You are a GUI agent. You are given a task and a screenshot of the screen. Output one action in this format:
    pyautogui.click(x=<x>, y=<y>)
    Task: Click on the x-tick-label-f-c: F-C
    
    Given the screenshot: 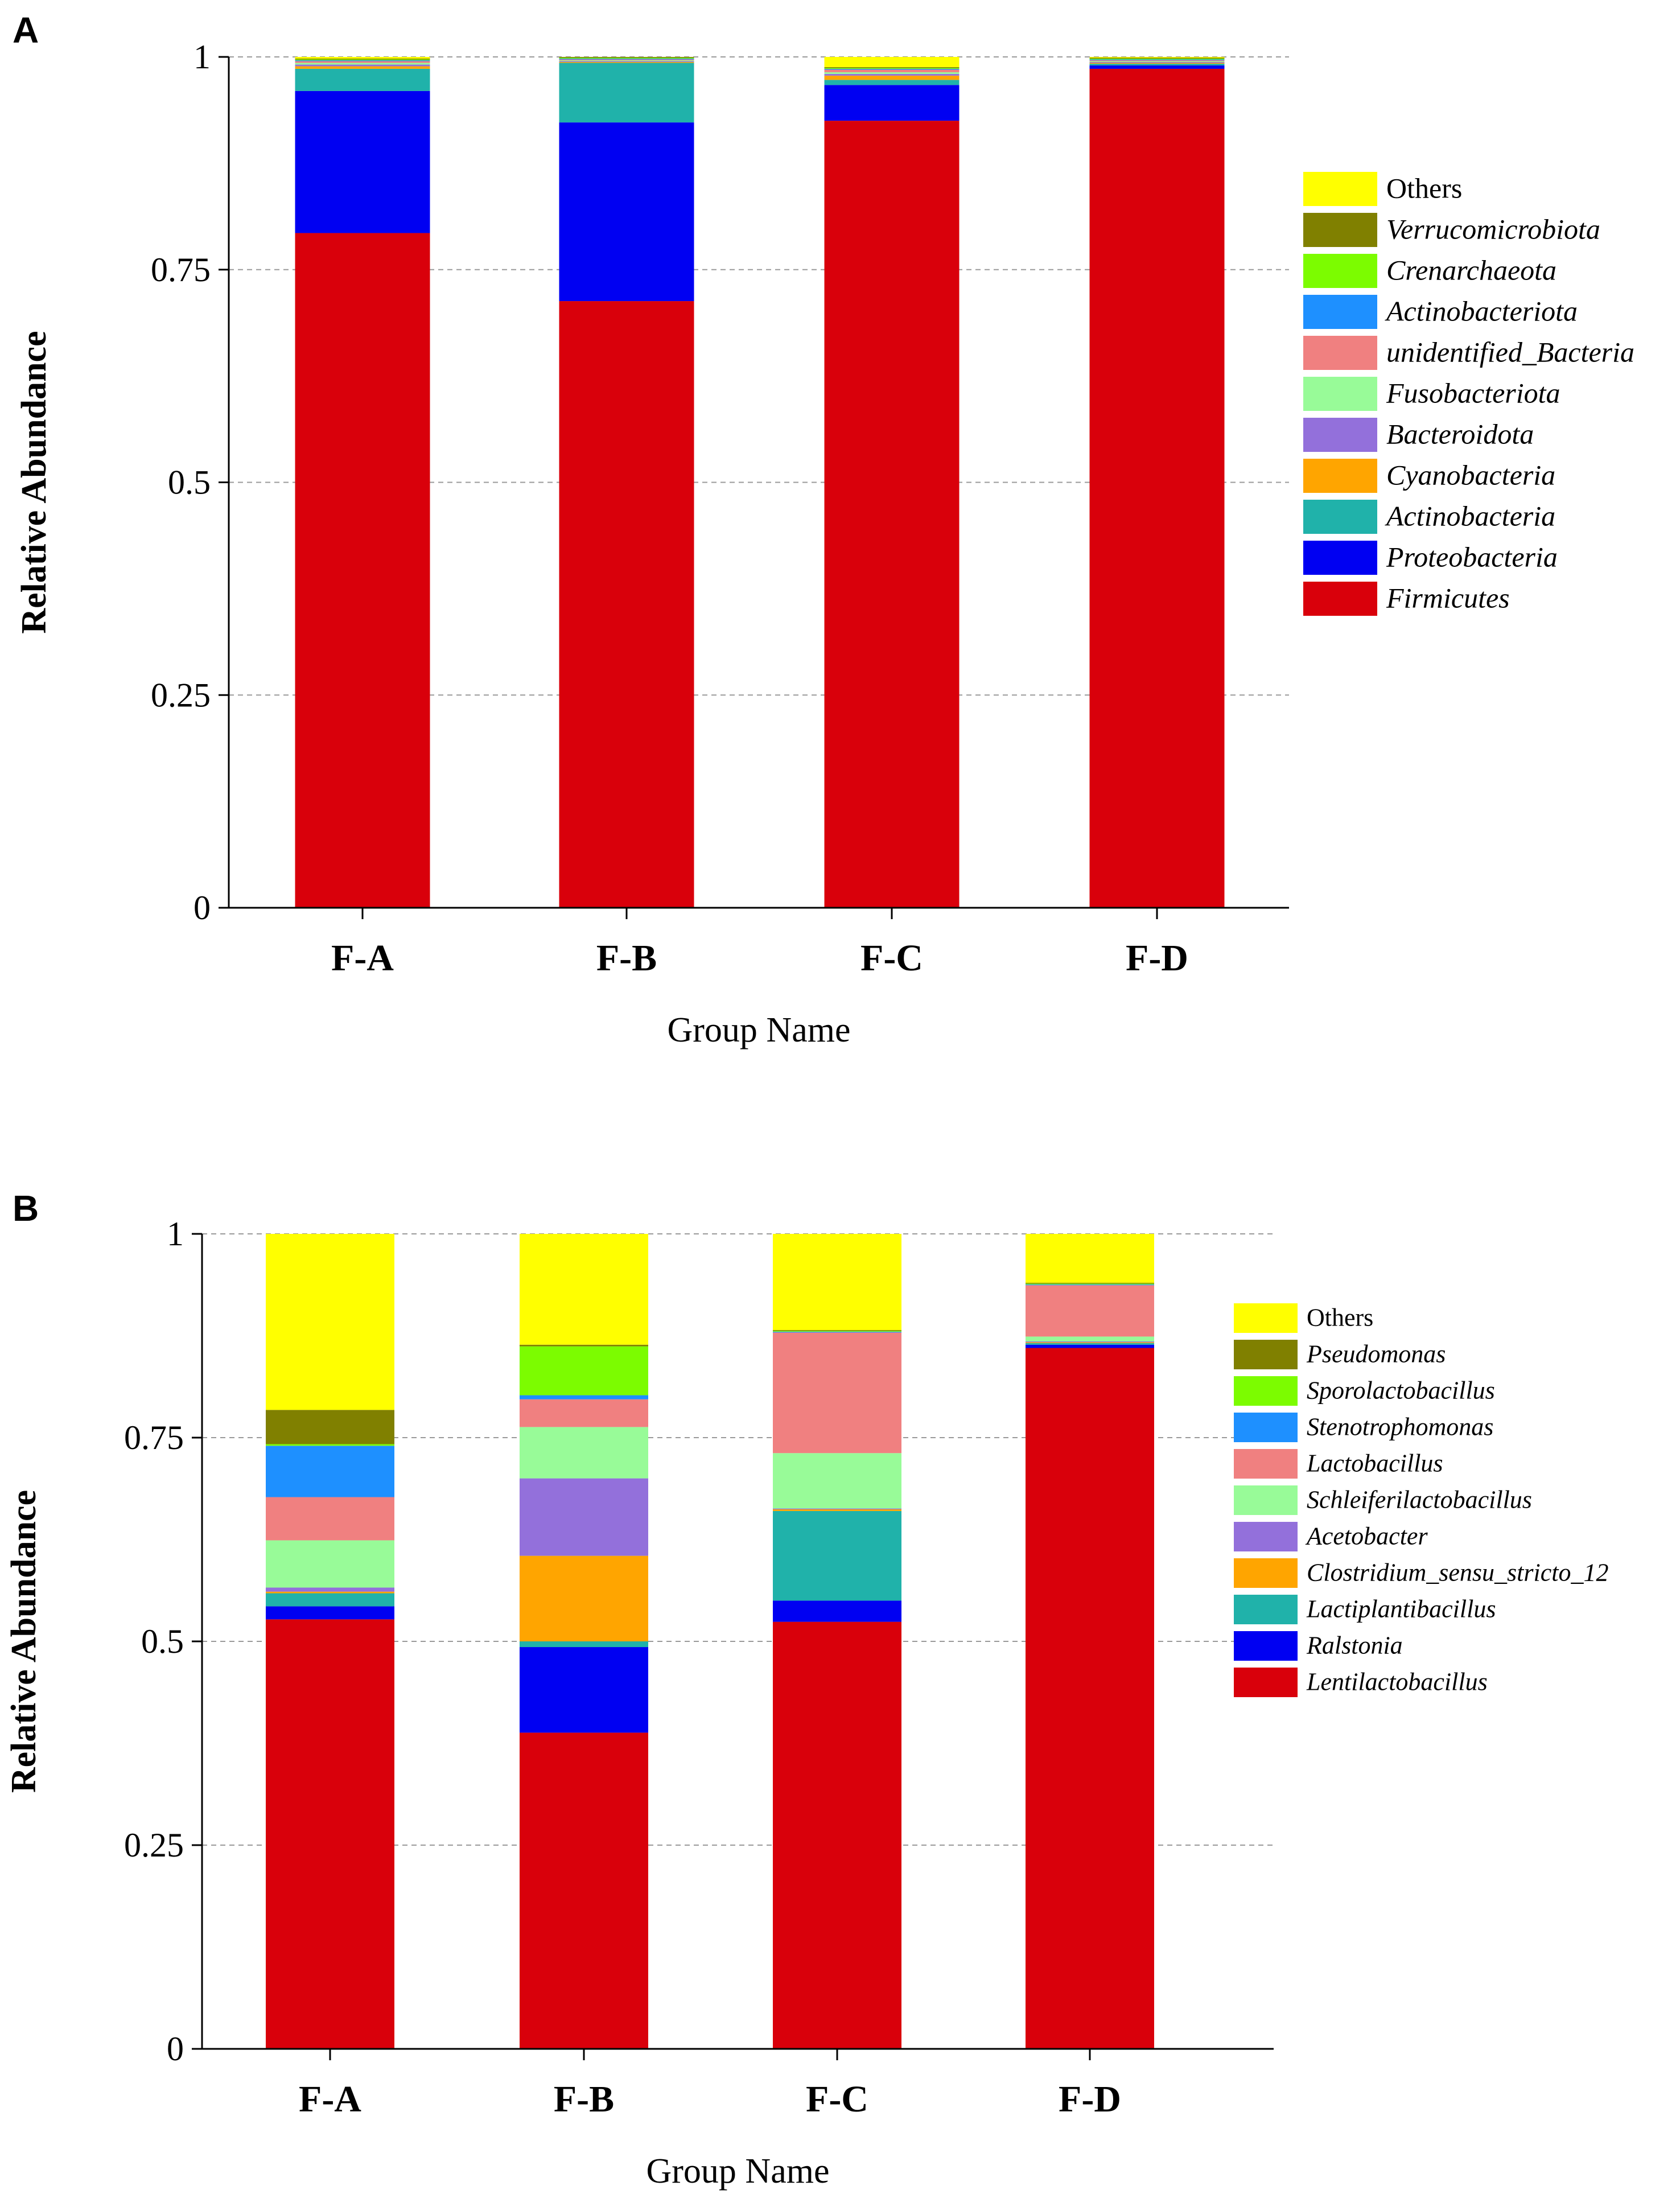 What is the action you would take?
    pyautogui.click(x=837, y=2099)
    